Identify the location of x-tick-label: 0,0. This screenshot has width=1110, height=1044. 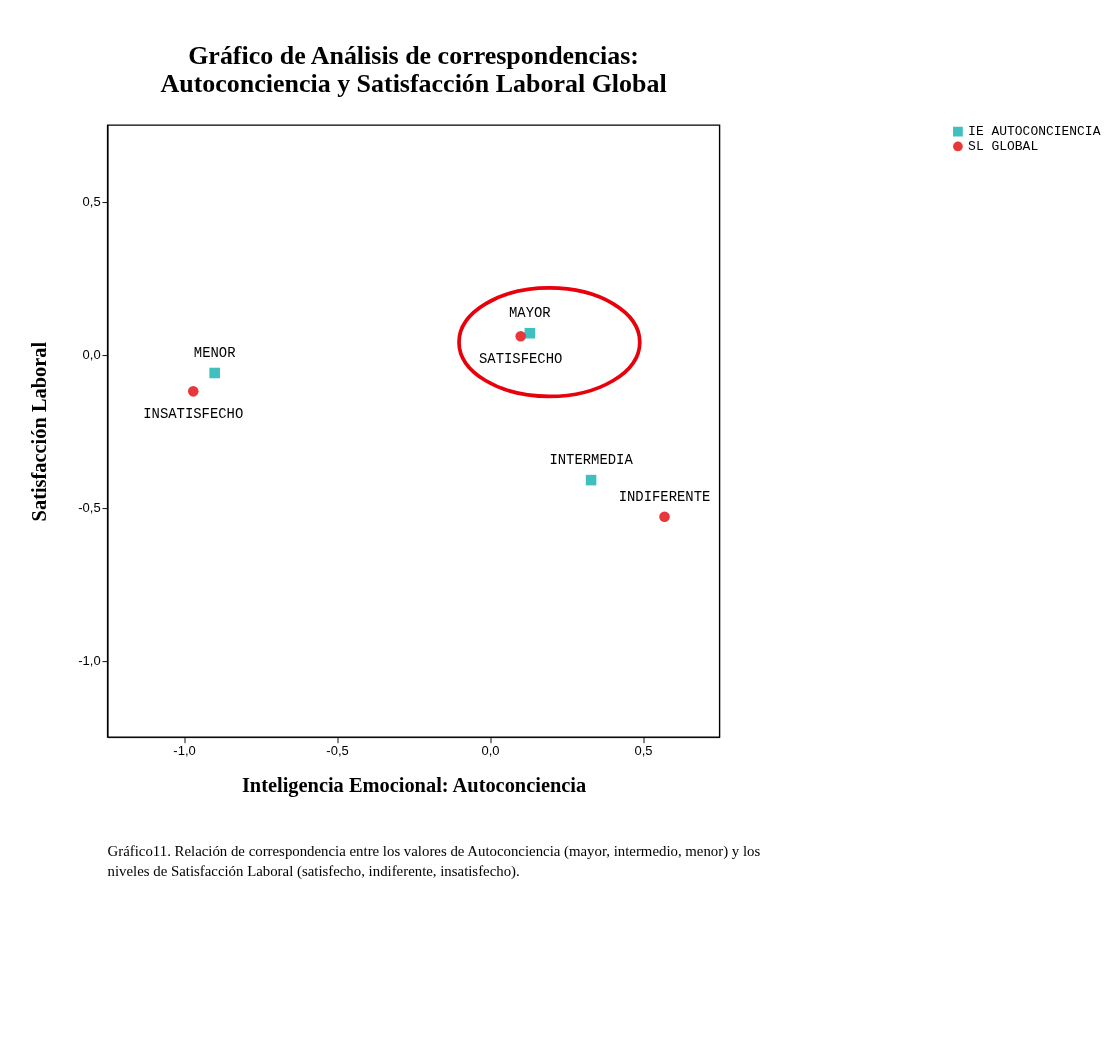
(490, 751).